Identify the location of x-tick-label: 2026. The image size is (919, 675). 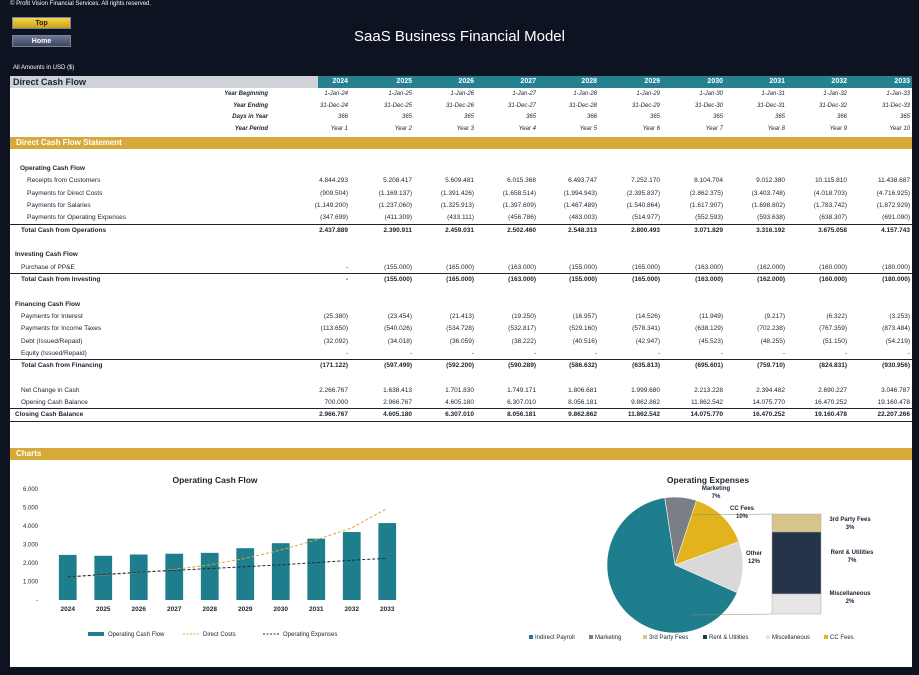
(139, 609).